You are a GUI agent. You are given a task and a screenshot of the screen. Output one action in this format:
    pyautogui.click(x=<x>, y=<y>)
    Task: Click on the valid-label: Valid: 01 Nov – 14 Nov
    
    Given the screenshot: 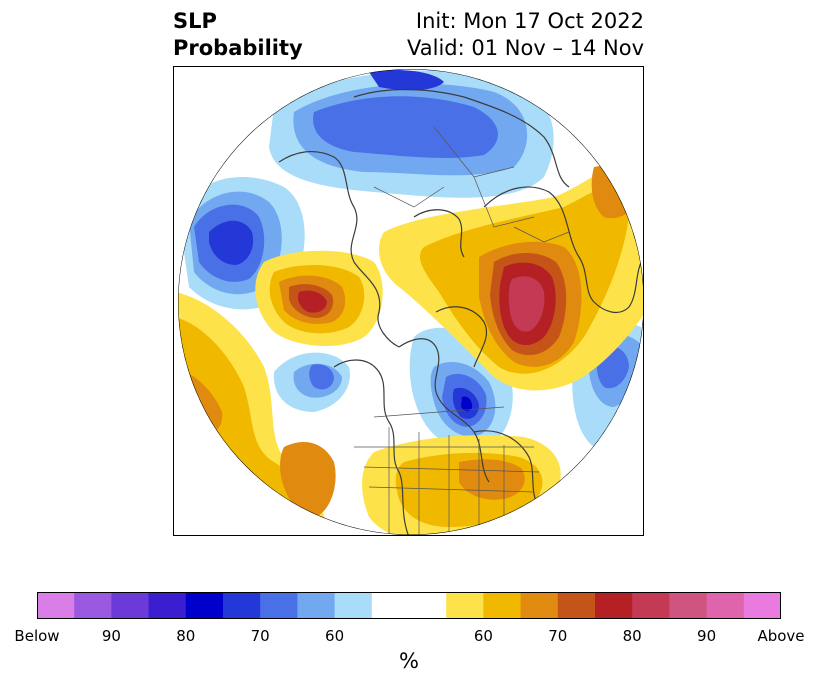 What is the action you would take?
    pyautogui.click(x=525, y=48)
    